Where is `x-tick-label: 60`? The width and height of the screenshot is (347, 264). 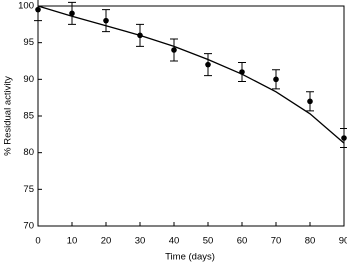 x-tick-label: 60 is located at coordinates (242, 241).